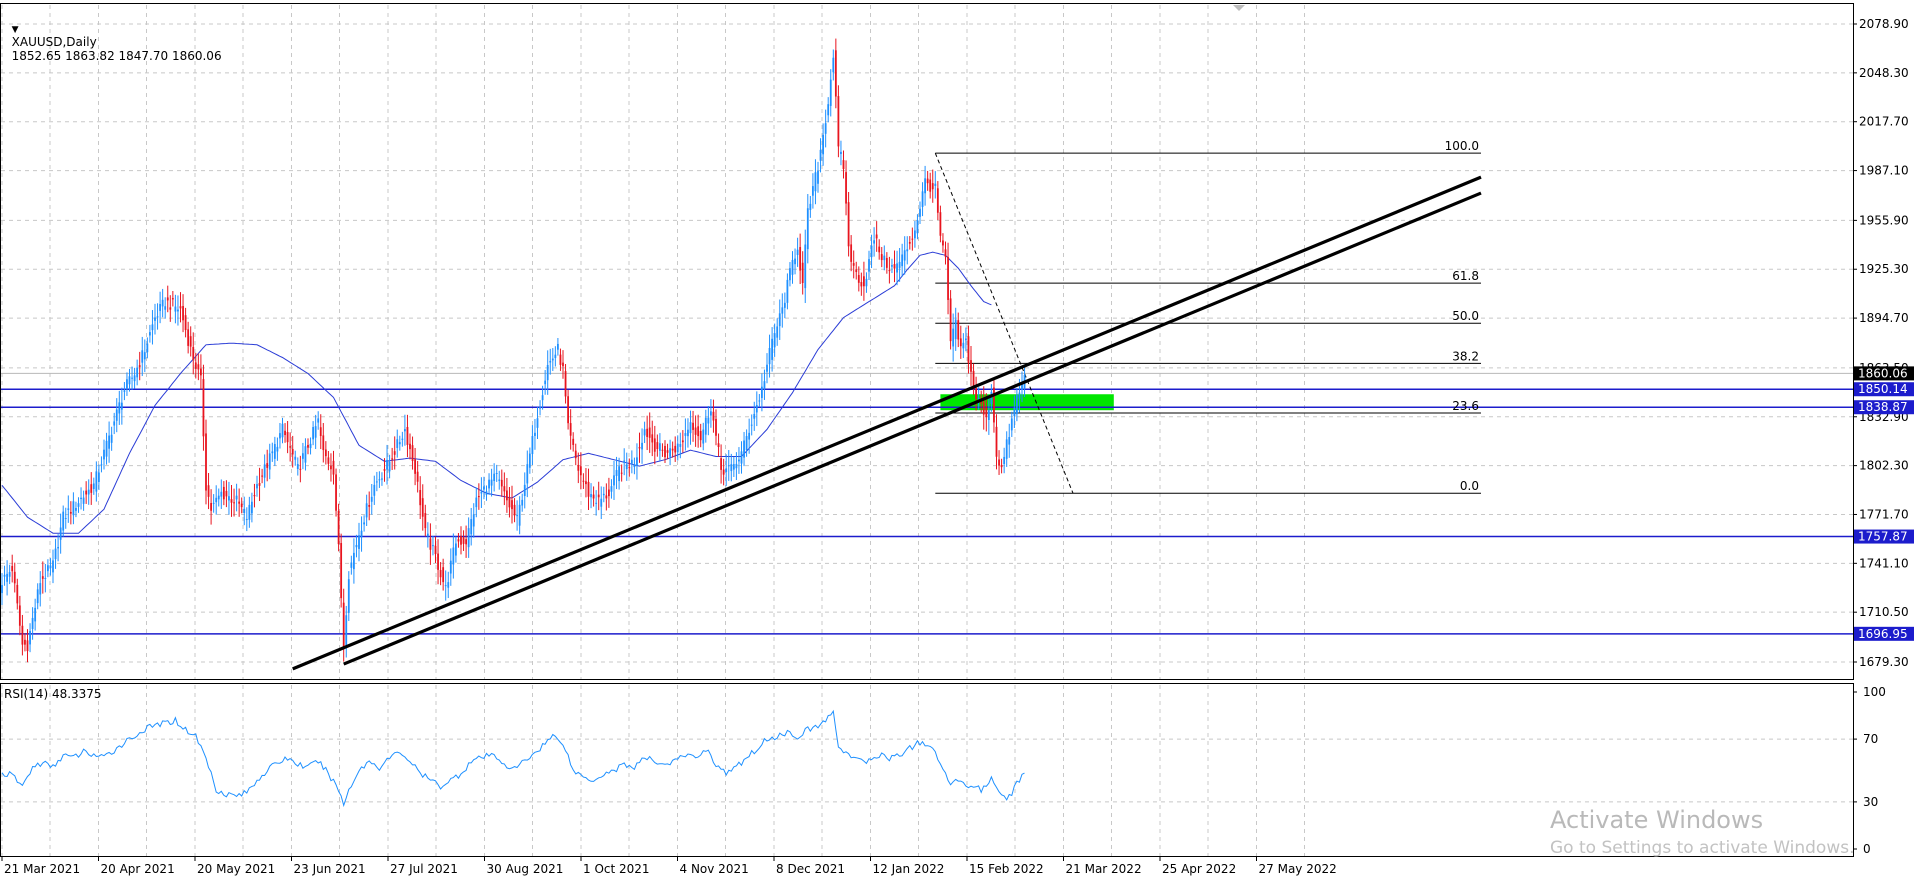 The width and height of the screenshot is (1916, 876). Describe the element at coordinates (1465, 406) in the screenshot. I see `fib-level-label: 23.6` at that location.